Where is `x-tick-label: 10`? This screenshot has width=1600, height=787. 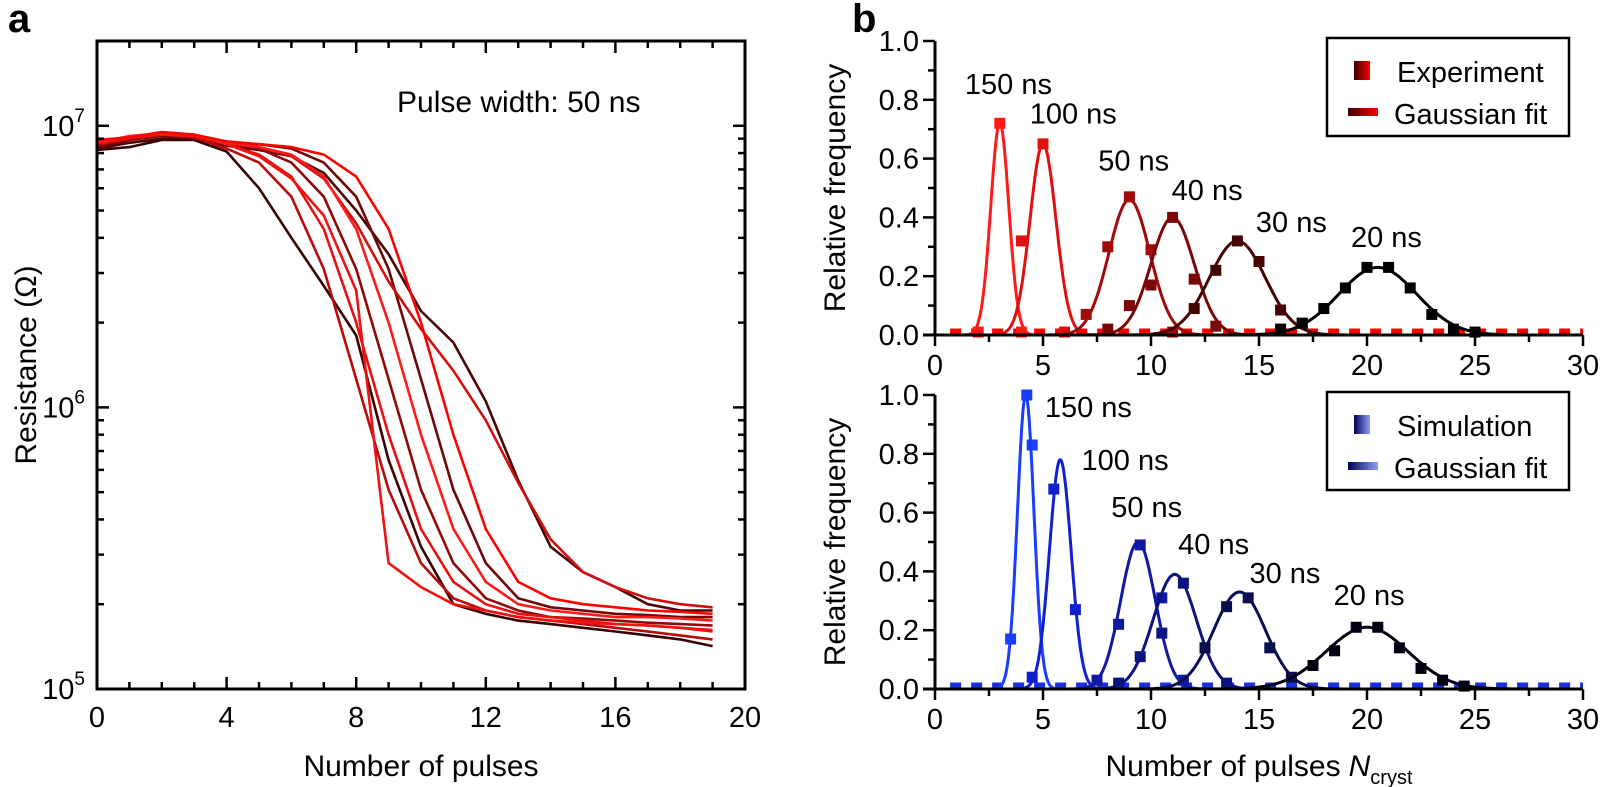
x-tick-label: 10 is located at coordinates (1151, 366).